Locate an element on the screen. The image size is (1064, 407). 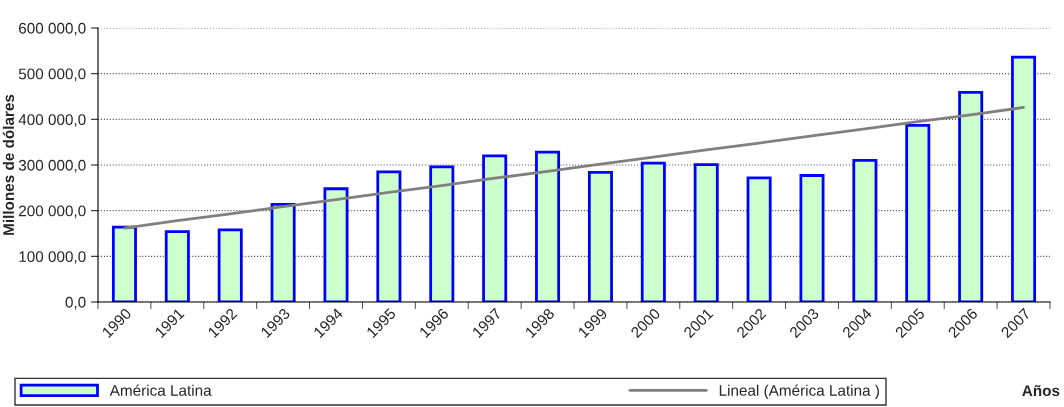
y-tick-label: 0,0 is located at coordinates (75, 303).